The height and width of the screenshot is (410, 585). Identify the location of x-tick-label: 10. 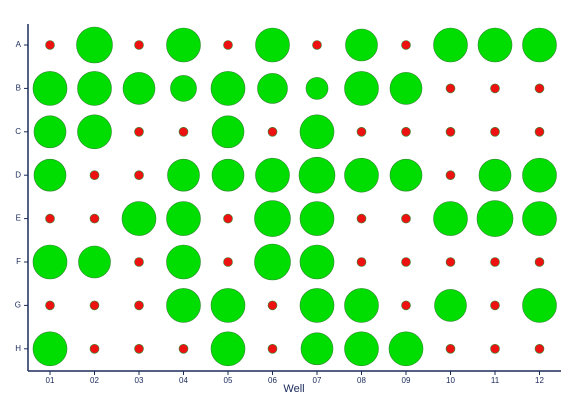
(450, 380).